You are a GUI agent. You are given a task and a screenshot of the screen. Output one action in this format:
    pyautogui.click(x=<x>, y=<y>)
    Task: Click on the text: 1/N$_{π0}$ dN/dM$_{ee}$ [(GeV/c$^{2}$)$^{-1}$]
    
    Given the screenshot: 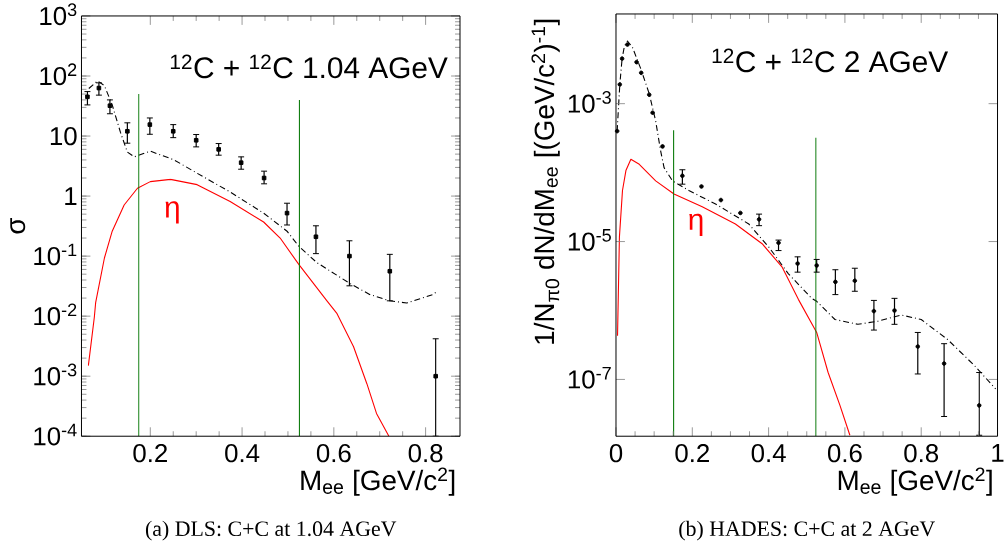 What is the action you would take?
    pyautogui.click(x=545, y=181)
    